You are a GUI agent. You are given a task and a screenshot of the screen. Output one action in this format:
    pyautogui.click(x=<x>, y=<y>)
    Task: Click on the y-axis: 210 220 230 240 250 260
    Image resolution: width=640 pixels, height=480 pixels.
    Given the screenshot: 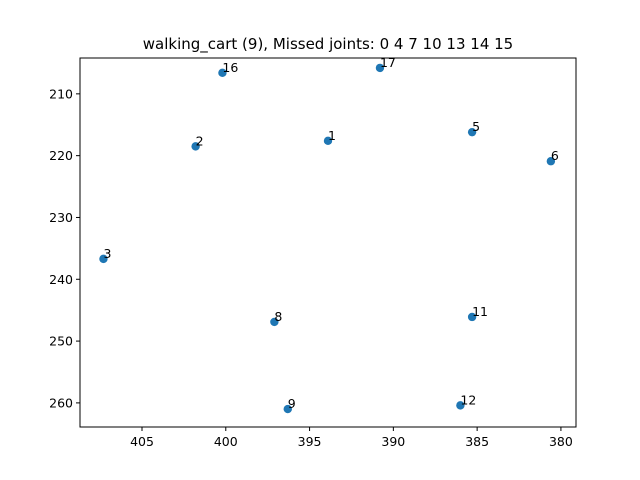 What is the action you would take?
    pyautogui.click(x=64, y=248)
    